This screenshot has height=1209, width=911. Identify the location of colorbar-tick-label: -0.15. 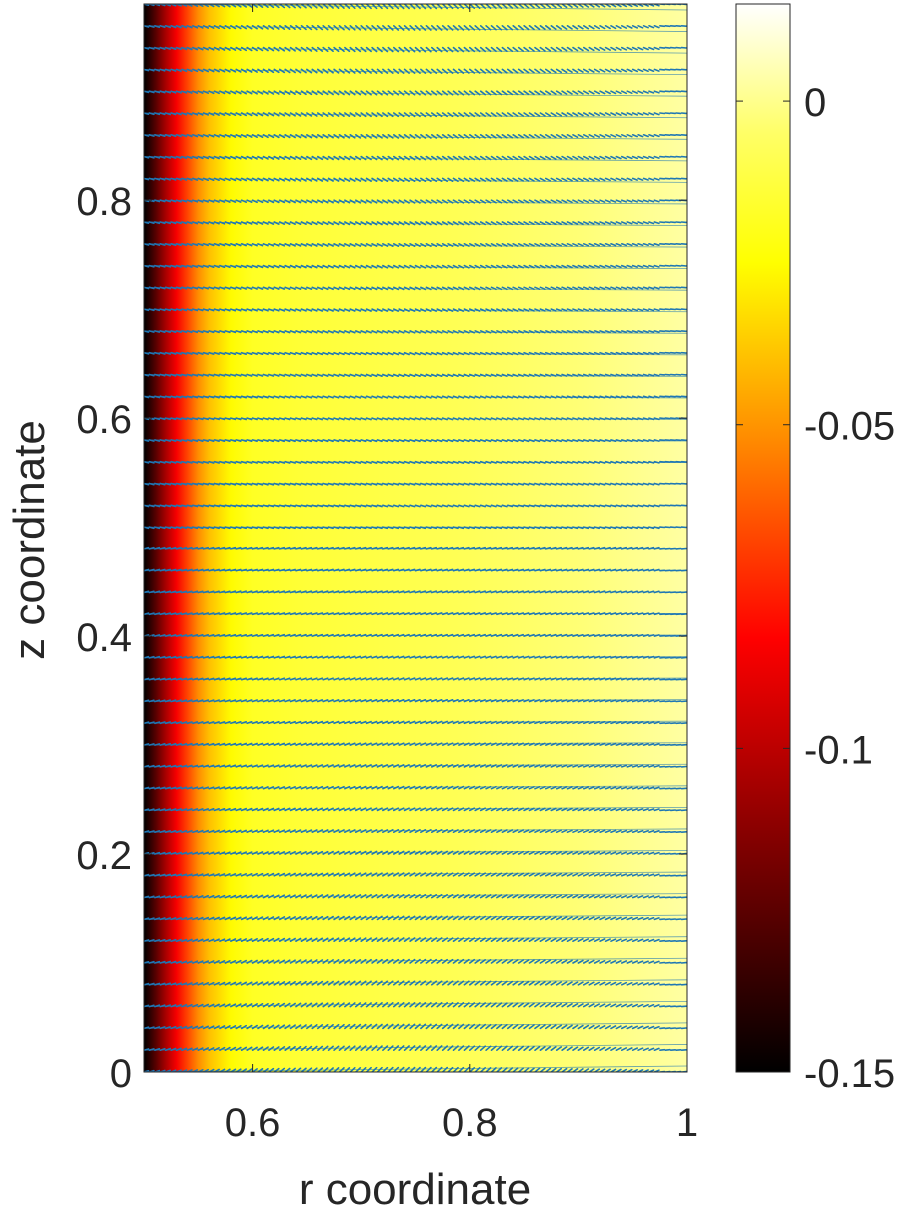
(849, 1074).